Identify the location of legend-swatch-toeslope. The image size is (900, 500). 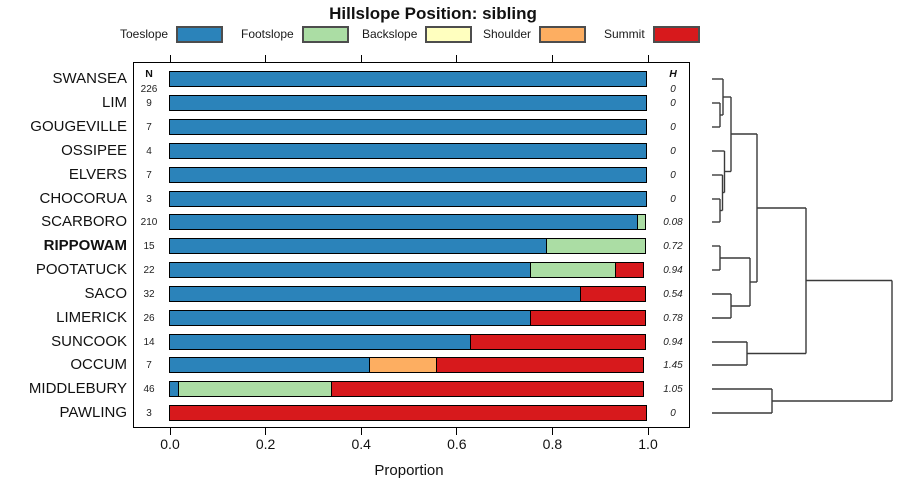
(200, 34).